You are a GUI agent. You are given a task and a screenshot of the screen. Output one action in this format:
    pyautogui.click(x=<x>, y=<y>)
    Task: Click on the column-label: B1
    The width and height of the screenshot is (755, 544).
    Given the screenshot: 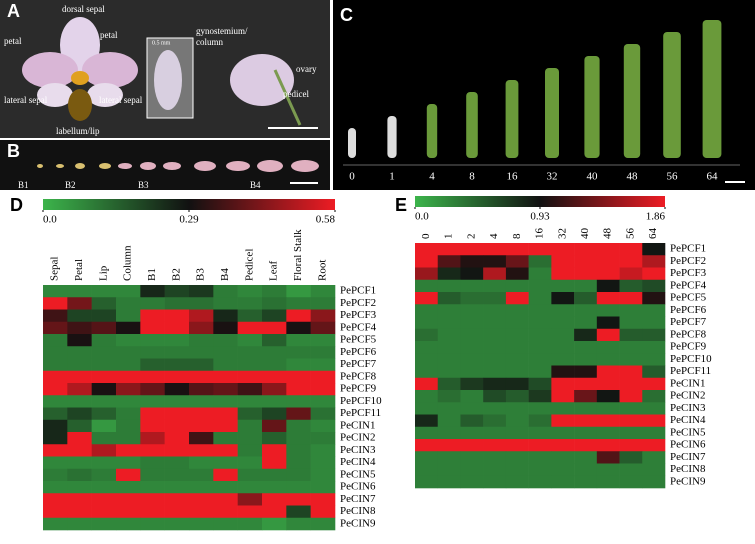 What is the action you would take?
    pyautogui.click(x=152, y=274)
    